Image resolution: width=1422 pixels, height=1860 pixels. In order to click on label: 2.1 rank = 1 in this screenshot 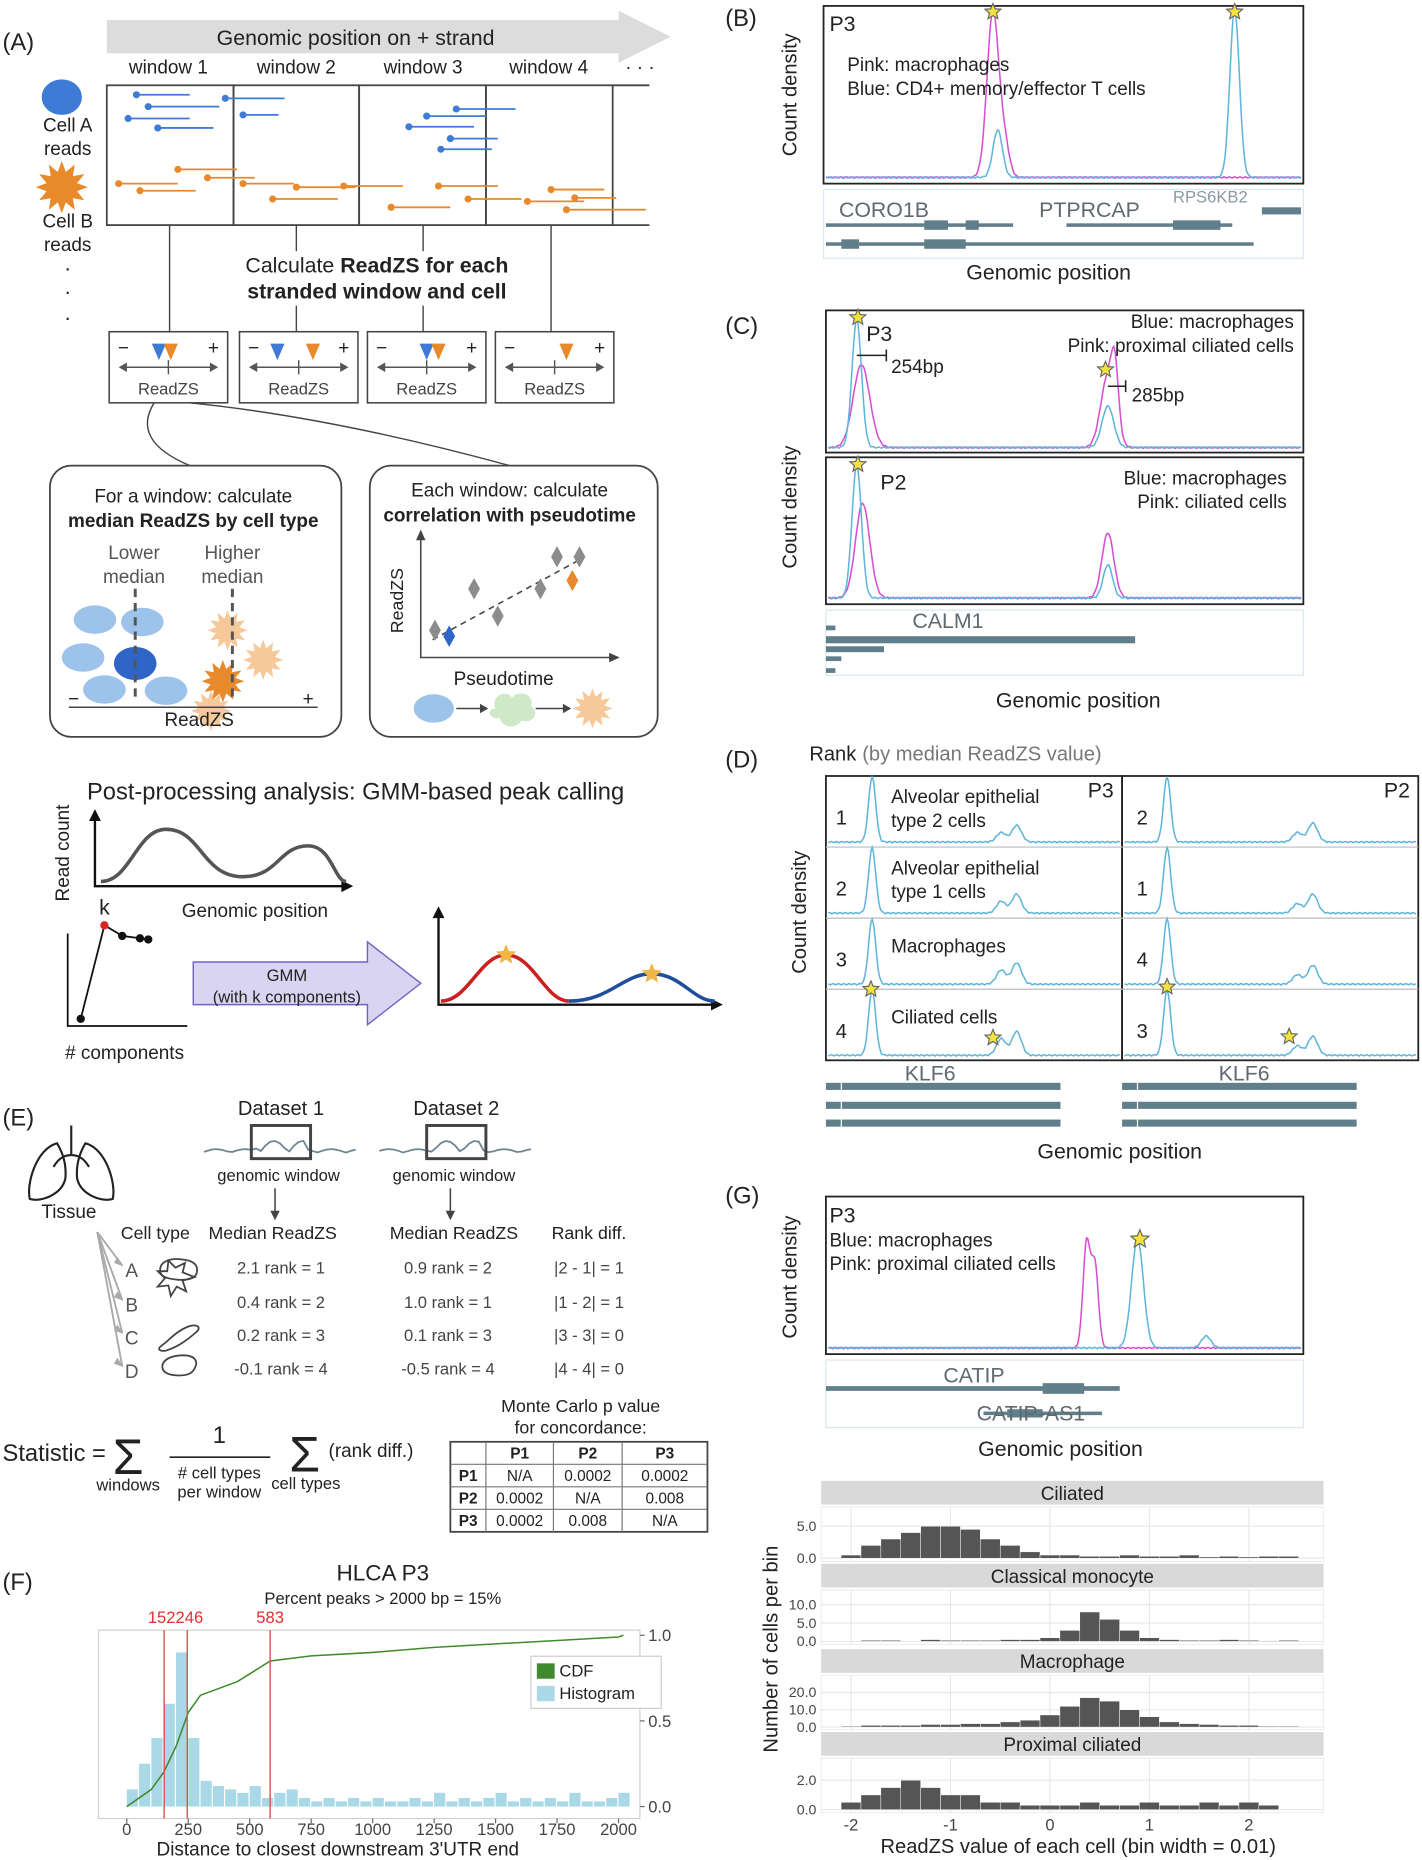, I will do `click(281, 1268)`.